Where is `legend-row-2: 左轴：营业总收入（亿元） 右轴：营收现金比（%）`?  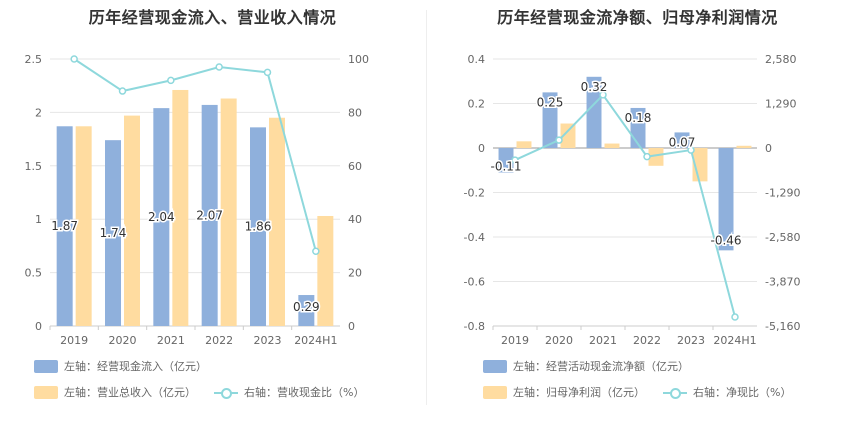 legend-row-2: 左轴：营业总收入（亿元） 右轴：营收现金比（%） is located at coordinates (199, 392).